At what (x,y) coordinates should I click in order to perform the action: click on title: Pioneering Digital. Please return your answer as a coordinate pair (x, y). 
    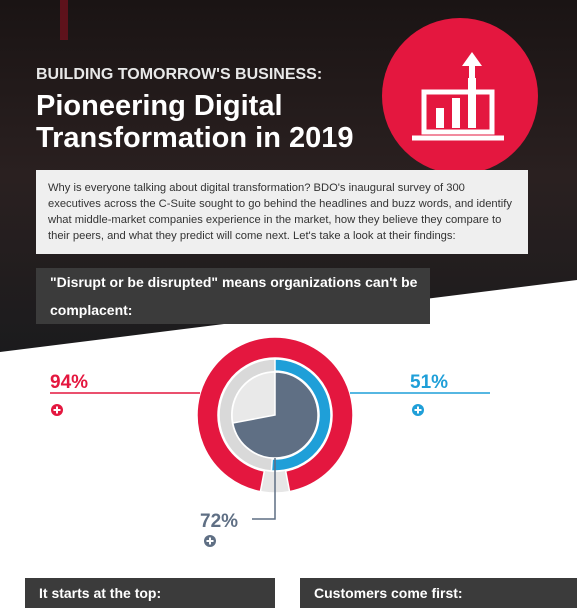
    Looking at the image, I should click on (159, 106).